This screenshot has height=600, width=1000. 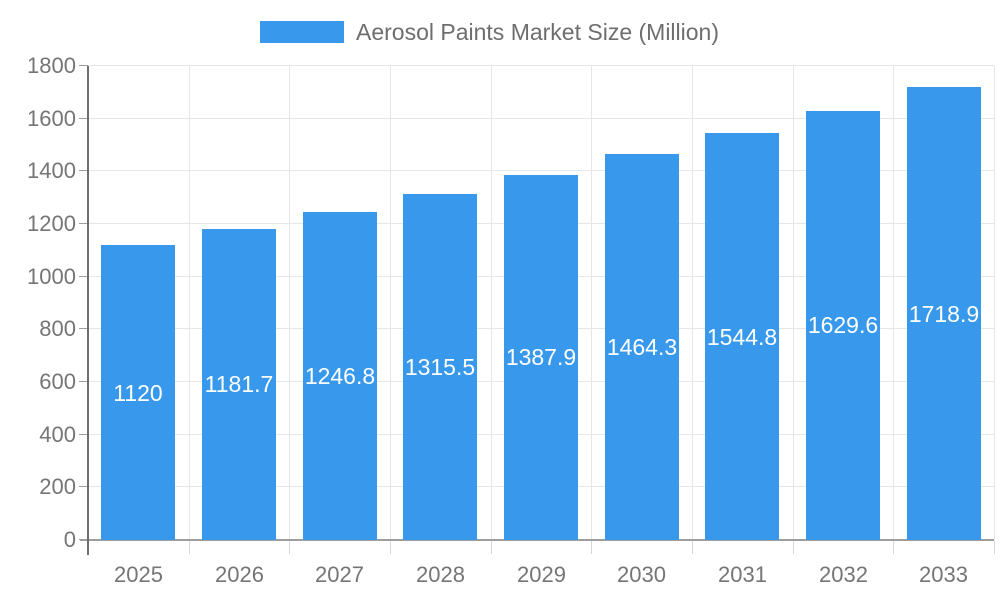 I want to click on y-axis-label: 400, so click(x=57, y=434).